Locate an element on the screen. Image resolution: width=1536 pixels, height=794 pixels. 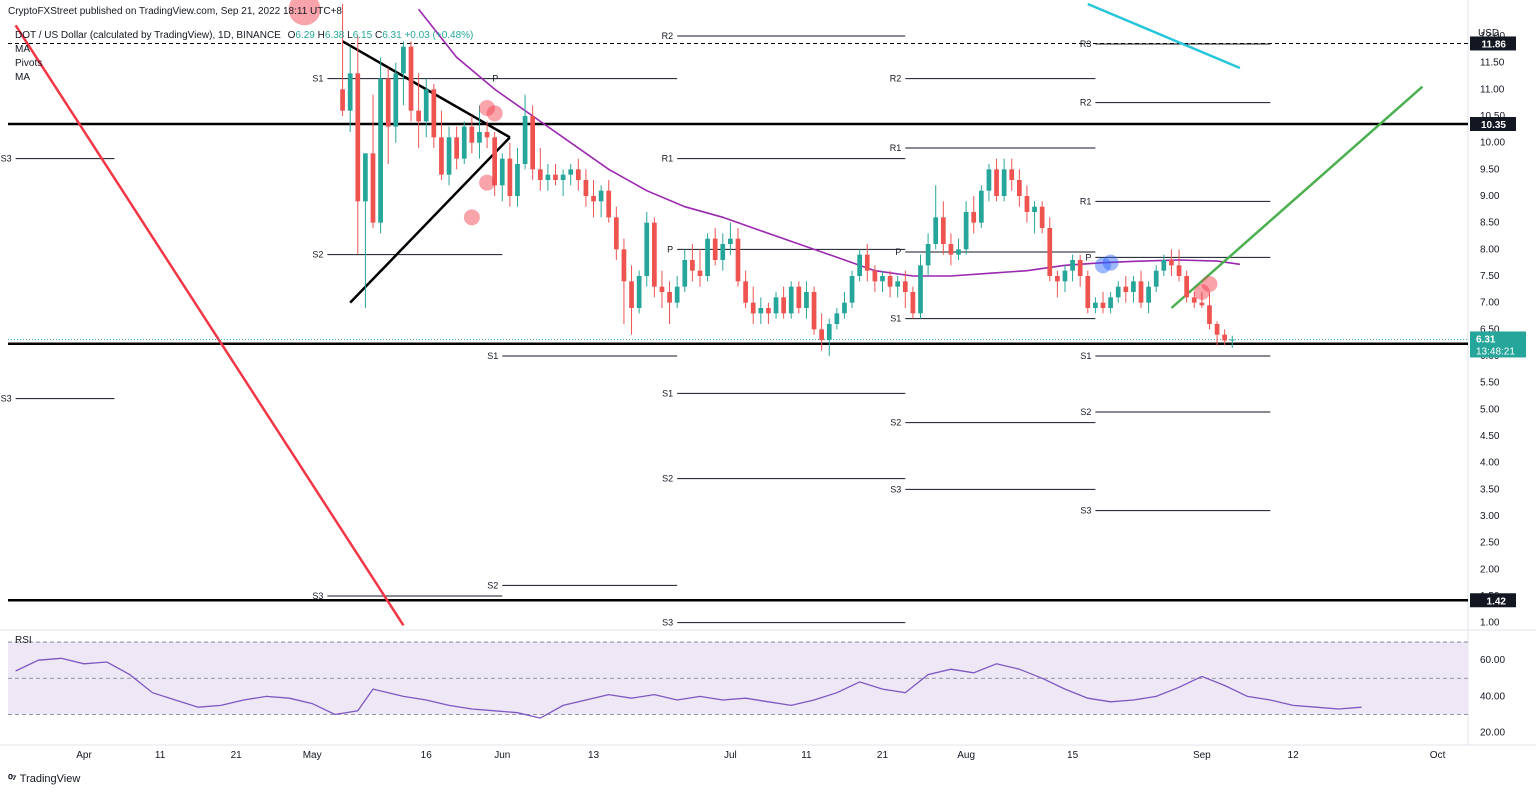
close-value: 6.31 is located at coordinates (392, 35).